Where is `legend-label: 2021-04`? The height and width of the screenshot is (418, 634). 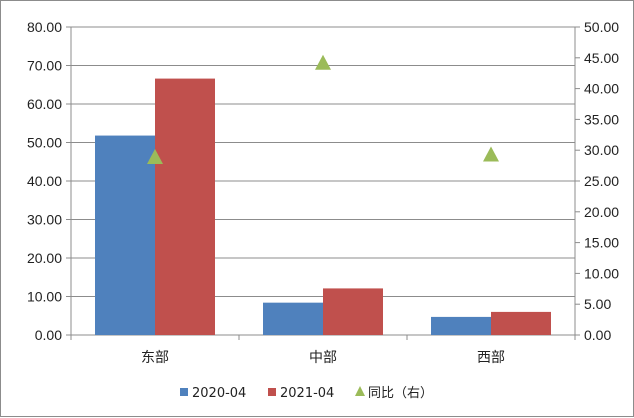
legend-label: 2021-04 is located at coordinates (307, 393).